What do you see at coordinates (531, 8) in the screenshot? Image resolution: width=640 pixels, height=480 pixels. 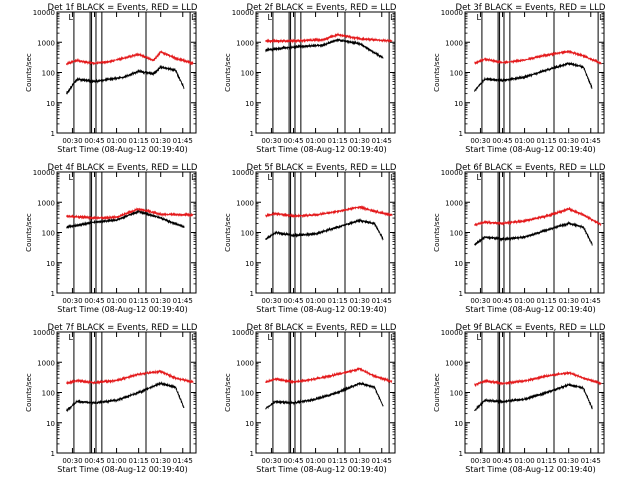 I see `panel-title: Det 3f BLACK = Events, RED = LLD` at bounding box center [531, 8].